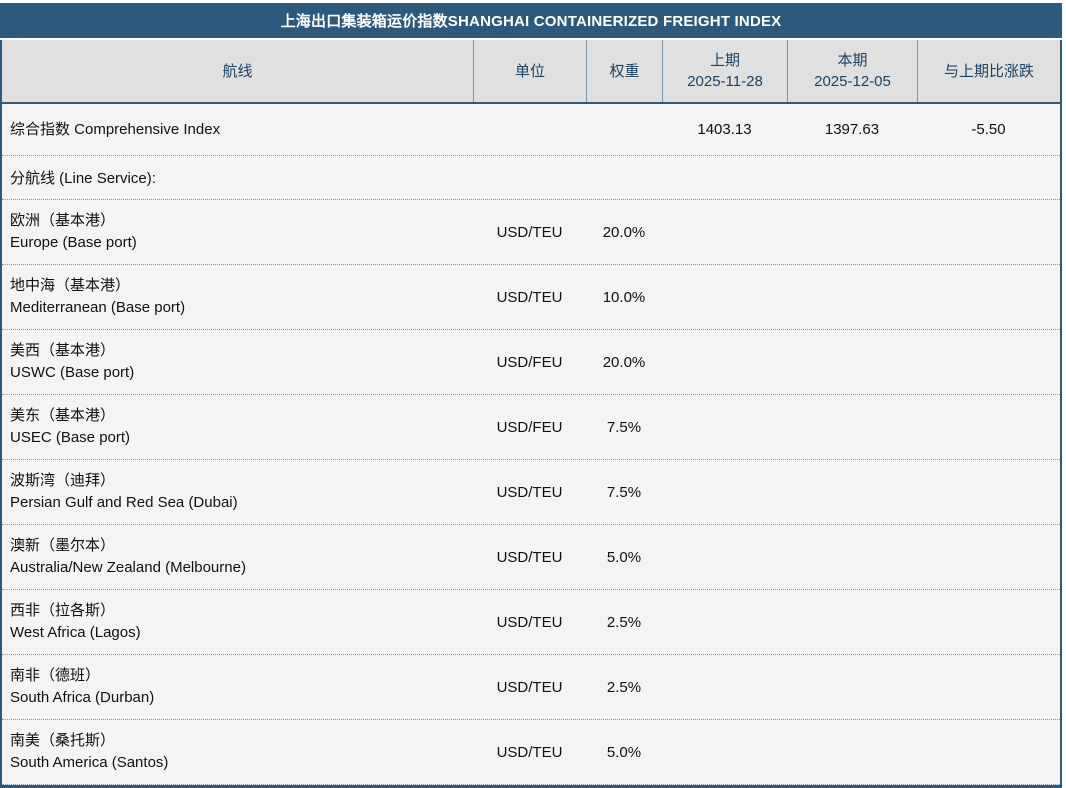  I want to click on section-row: 分航线 (Line Service):, so click(531, 178).